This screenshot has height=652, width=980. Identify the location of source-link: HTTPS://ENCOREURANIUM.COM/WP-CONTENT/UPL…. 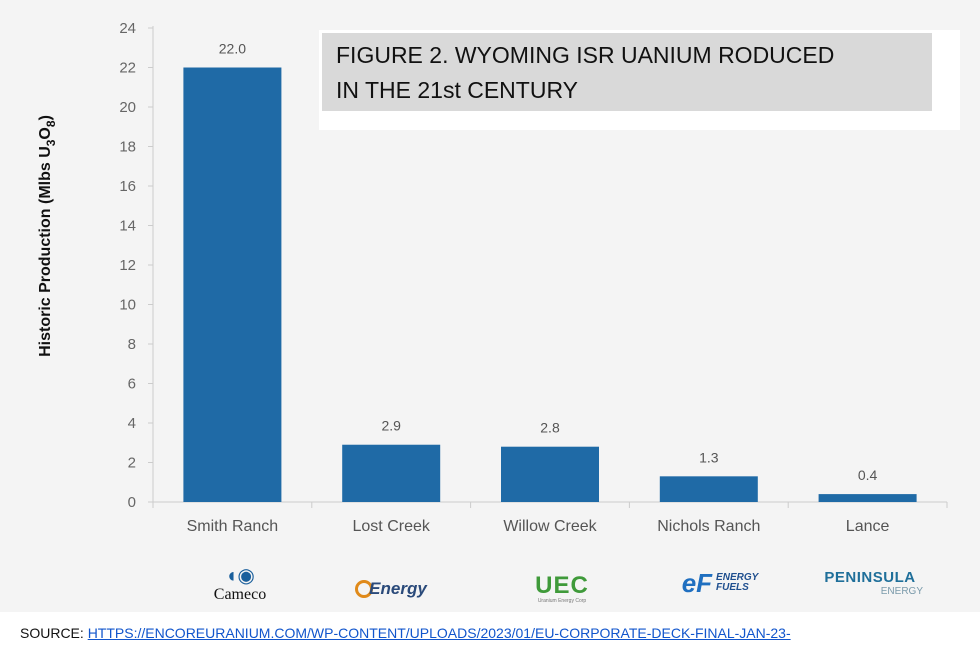
(439, 633).